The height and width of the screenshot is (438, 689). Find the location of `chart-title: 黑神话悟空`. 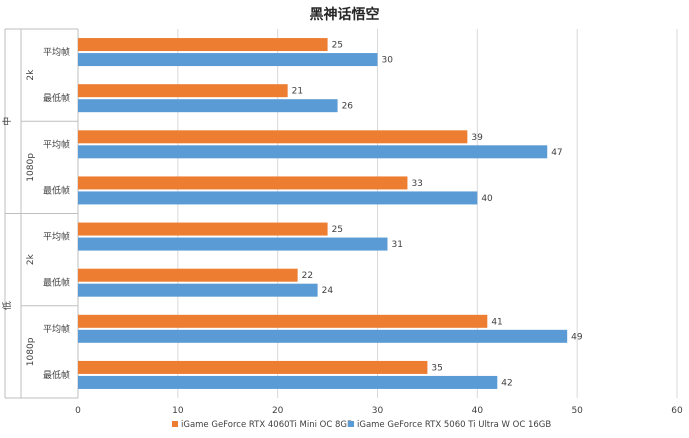

chart-title: 黑神话悟空 is located at coordinates (345, 14).